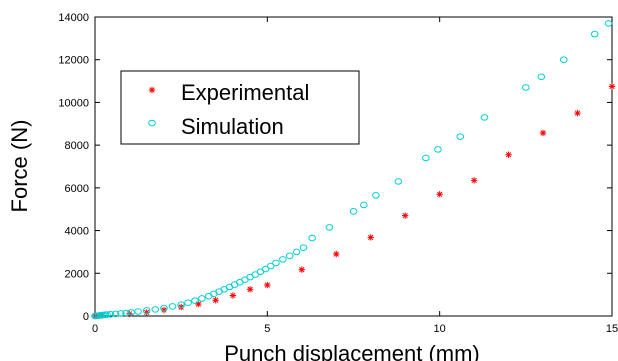 This screenshot has height=361, width=618. I want to click on legend-box, so click(240, 107).